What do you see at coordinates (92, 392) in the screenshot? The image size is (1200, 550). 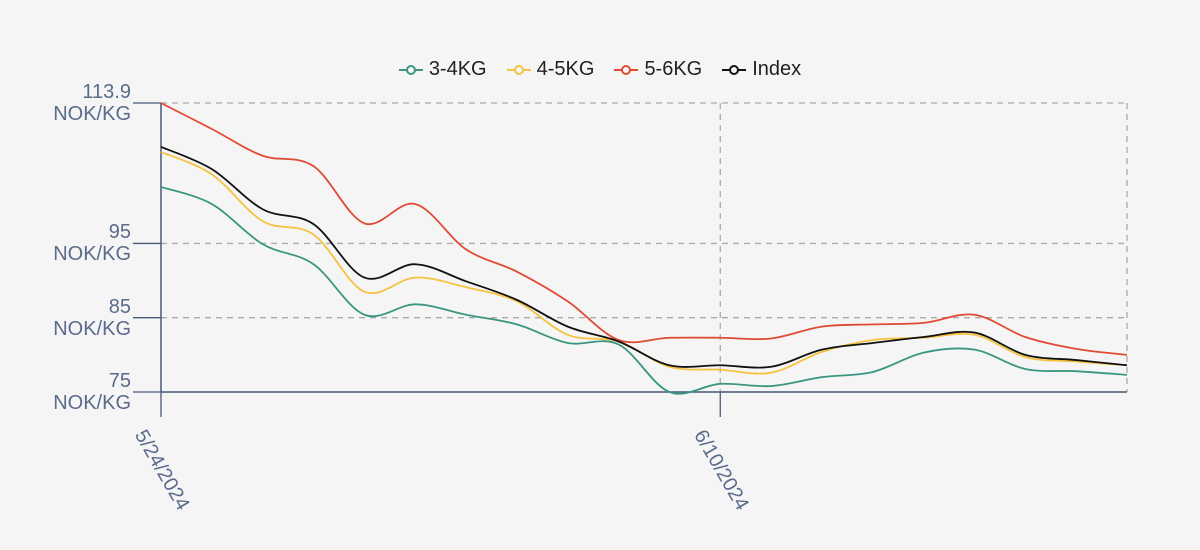 I see `y-tick-label: 75 NOK/KG` at bounding box center [92, 392].